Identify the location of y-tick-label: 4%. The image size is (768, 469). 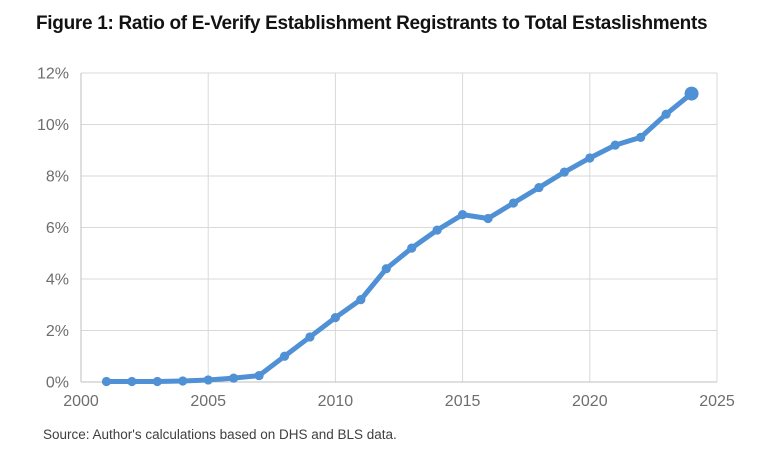
(57, 280).